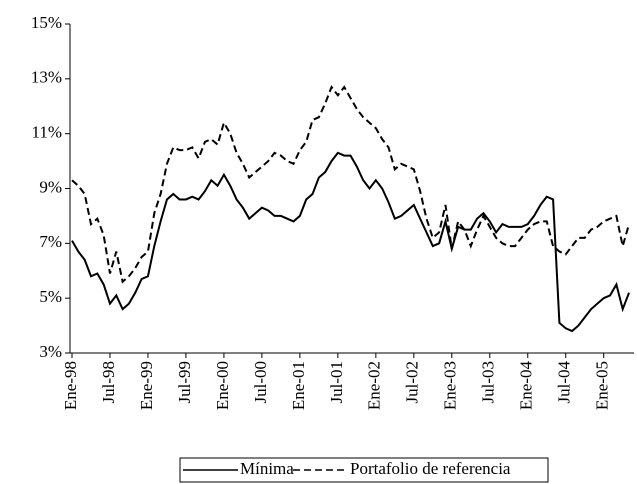  What do you see at coordinates (184, 382) in the screenshot?
I see `x-tick-label: Jul-99` at bounding box center [184, 382].